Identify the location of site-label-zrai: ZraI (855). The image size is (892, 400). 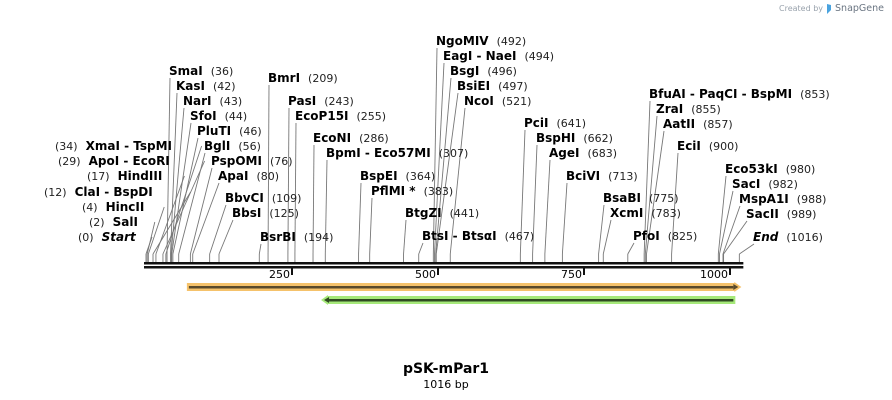
(688, 109).